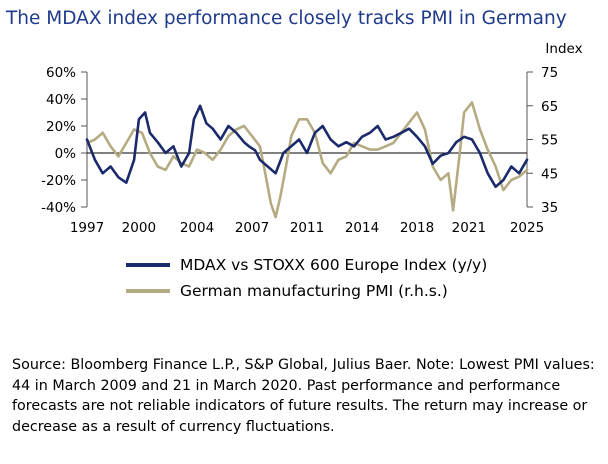 Image resolution: width=608 pixels, height=464 pixels. What do you see at coordinates (334, 265) in the screenshot?
I see `legend-label-mdax: MDAX vs STOXX 600 Europe Index (y/y)` at bounding box center [334, 265].